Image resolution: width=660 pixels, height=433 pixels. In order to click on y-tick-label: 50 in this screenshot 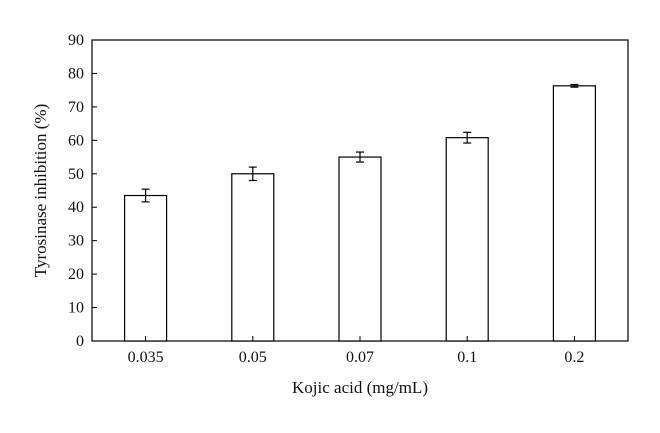, I will do `click(76, 174)`.